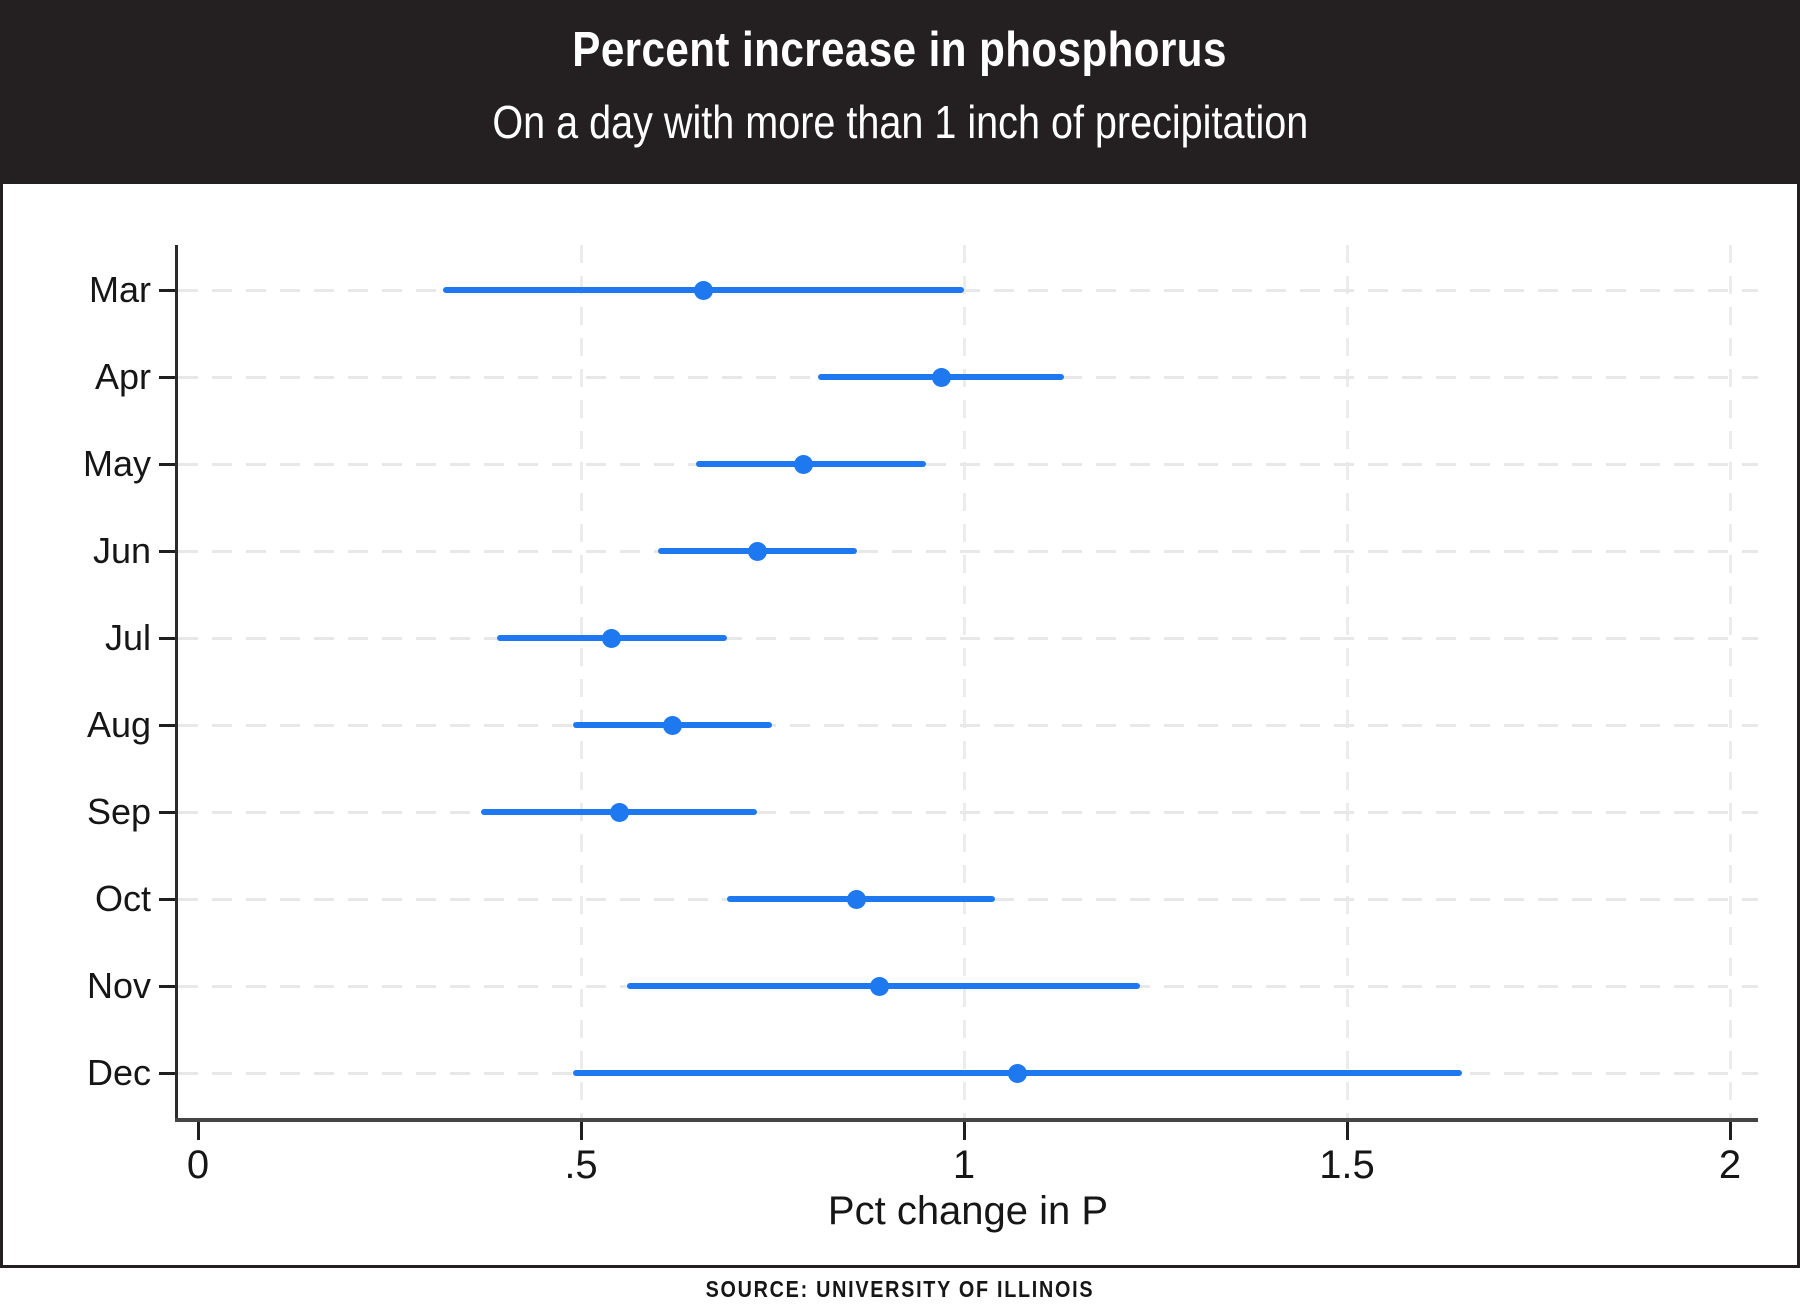 This screenshot has width=1800, height=1310. Describe the element at coordinates (118, 985) in the screenshot. I see `y-axis-label: Nov` at that location.